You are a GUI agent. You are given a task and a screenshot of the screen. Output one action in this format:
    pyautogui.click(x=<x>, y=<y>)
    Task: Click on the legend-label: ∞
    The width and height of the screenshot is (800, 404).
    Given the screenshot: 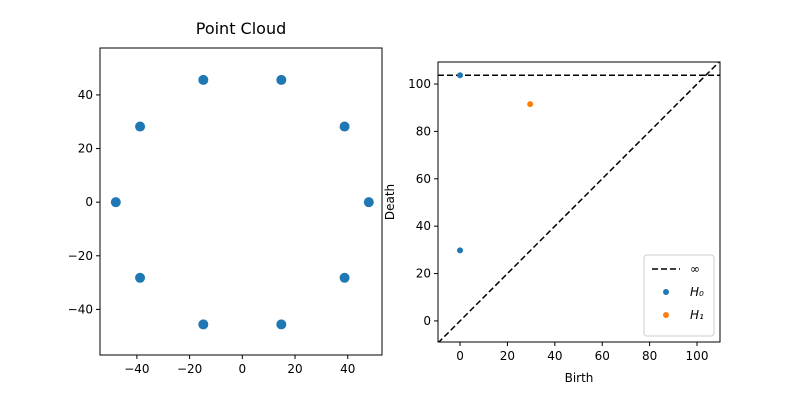 What is the action you would take?
    pyautogui.click(x=695, y=269)
    